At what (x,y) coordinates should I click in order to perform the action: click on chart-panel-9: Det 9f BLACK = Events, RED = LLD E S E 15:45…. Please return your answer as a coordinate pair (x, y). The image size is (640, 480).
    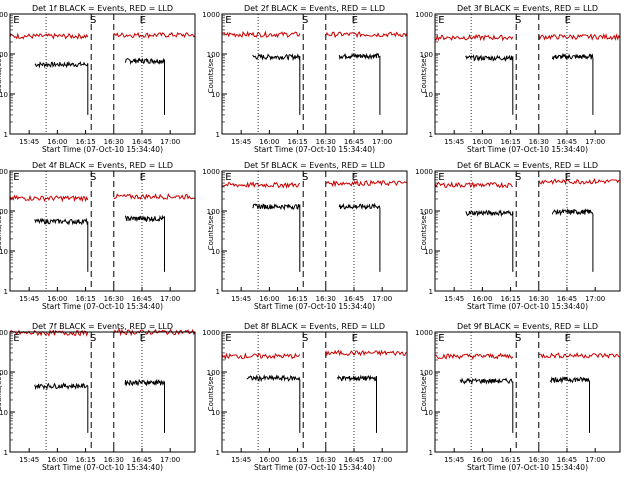
    Looking at the image, I should click on (518, 397).